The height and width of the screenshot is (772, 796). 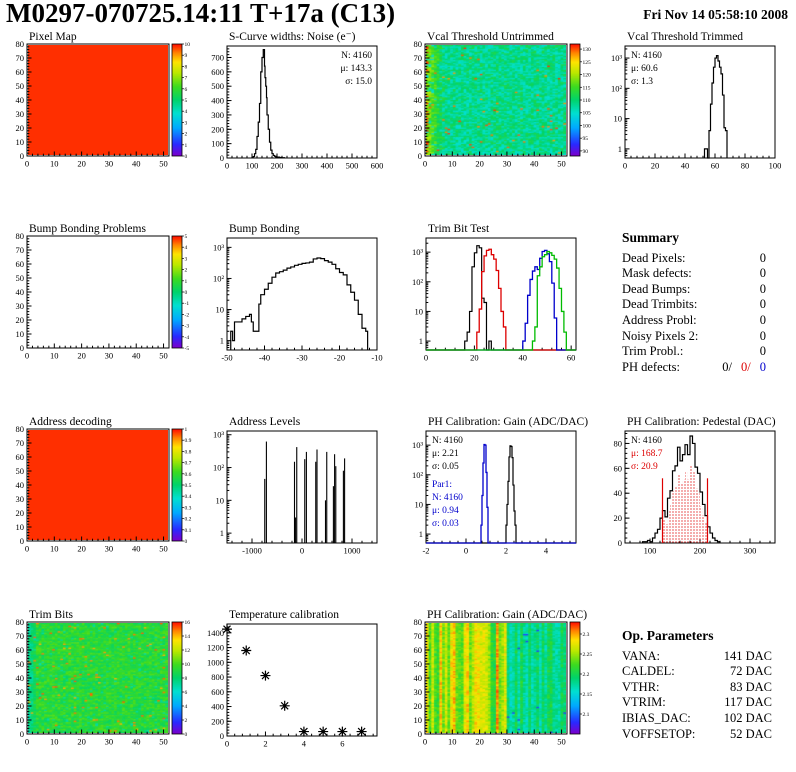 What do you see at coordinates (188, 623) in the screenshot?
I see `svg-text: 16` at bounding box center [188, 623].